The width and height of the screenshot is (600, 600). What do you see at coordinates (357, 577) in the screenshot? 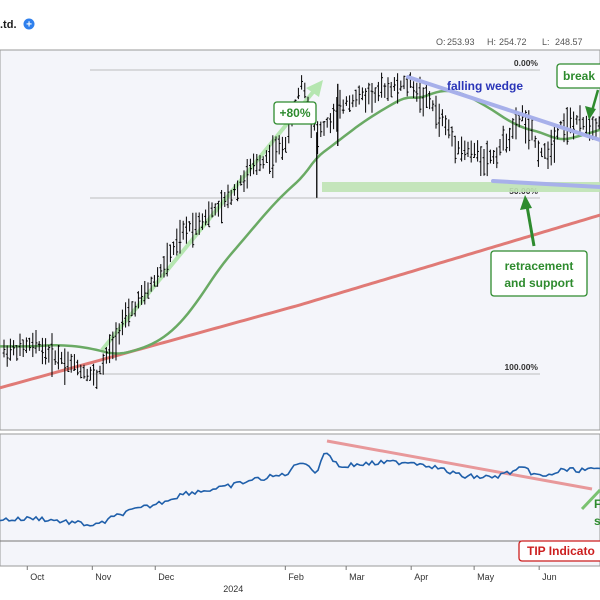
I see `x-tick-label: Mar` at bounding box center [357, 577].